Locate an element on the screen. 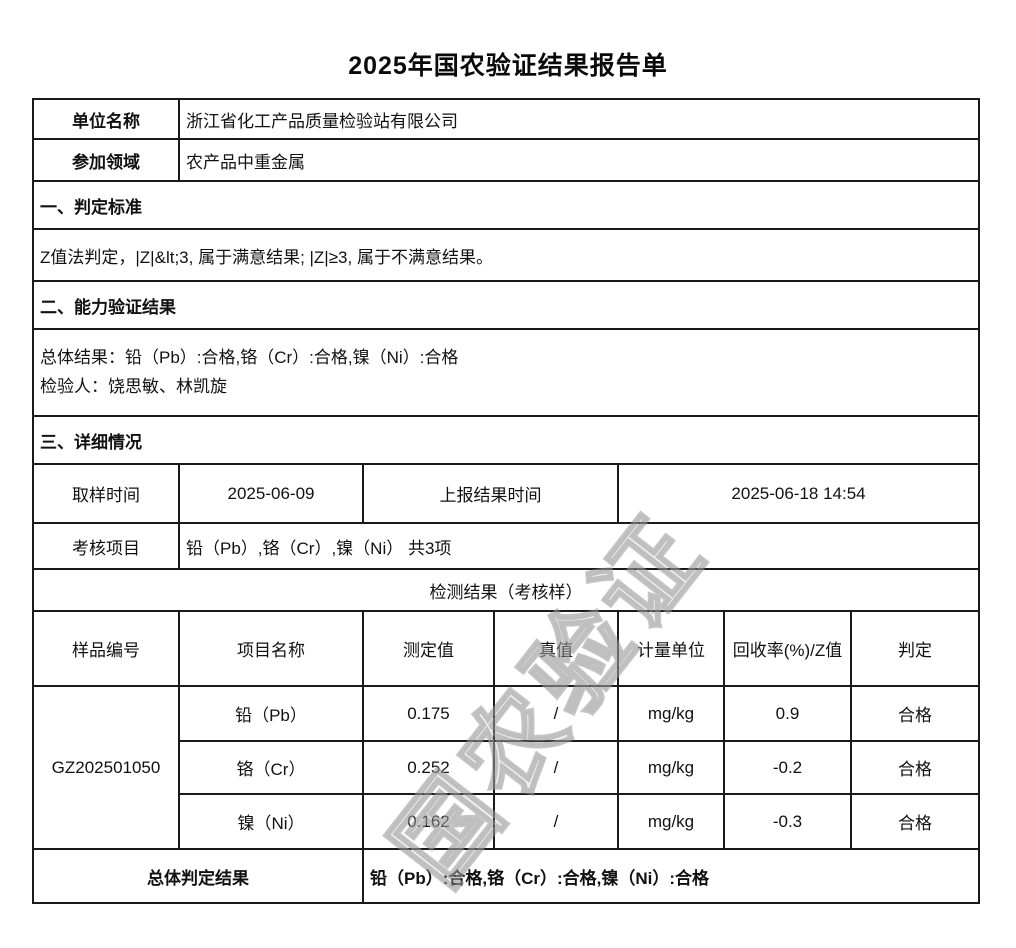  criteria-text: Z值法判定，|Z|&lt;3, 属于满意结果; |Z|≥3, 属于不满意结果。 is located at coordinates (506, 255).